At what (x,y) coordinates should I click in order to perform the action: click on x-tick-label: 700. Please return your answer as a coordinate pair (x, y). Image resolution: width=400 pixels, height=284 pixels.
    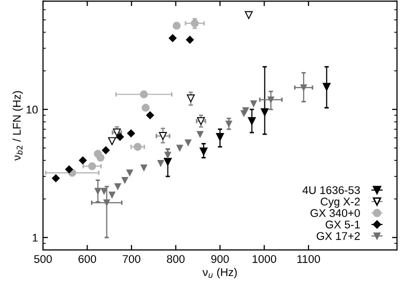
    Looking at the image, I should click on (131, 259).